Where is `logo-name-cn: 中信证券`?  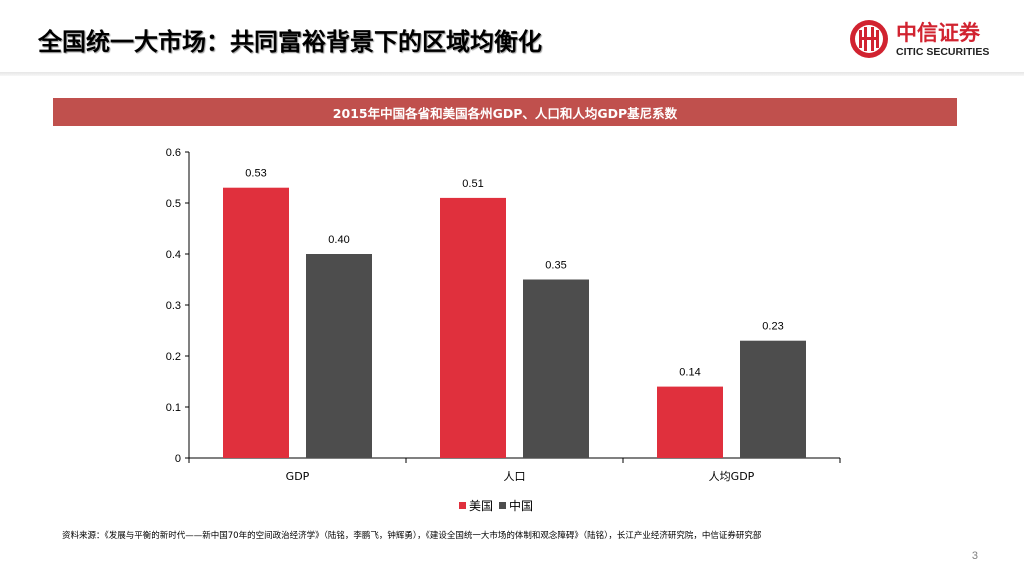 logo-name-cn: 中信证券 is located at coordinates (938, 33).